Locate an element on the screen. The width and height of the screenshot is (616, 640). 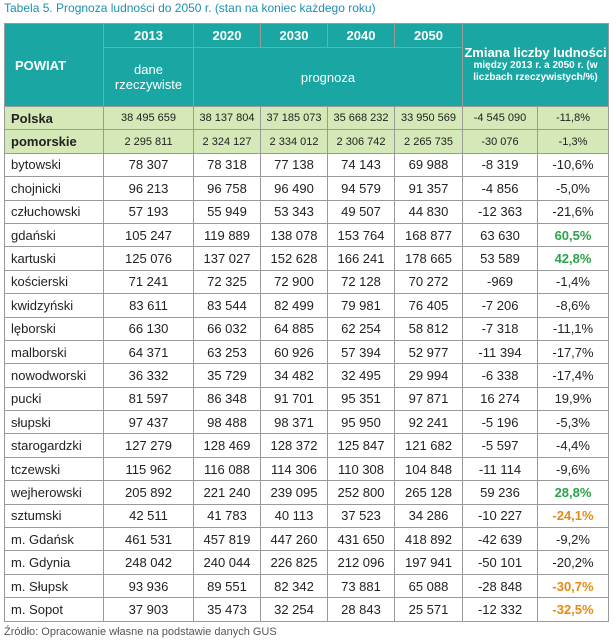
change-abs-cell: 16 274 is located at coordinates (500, 399).